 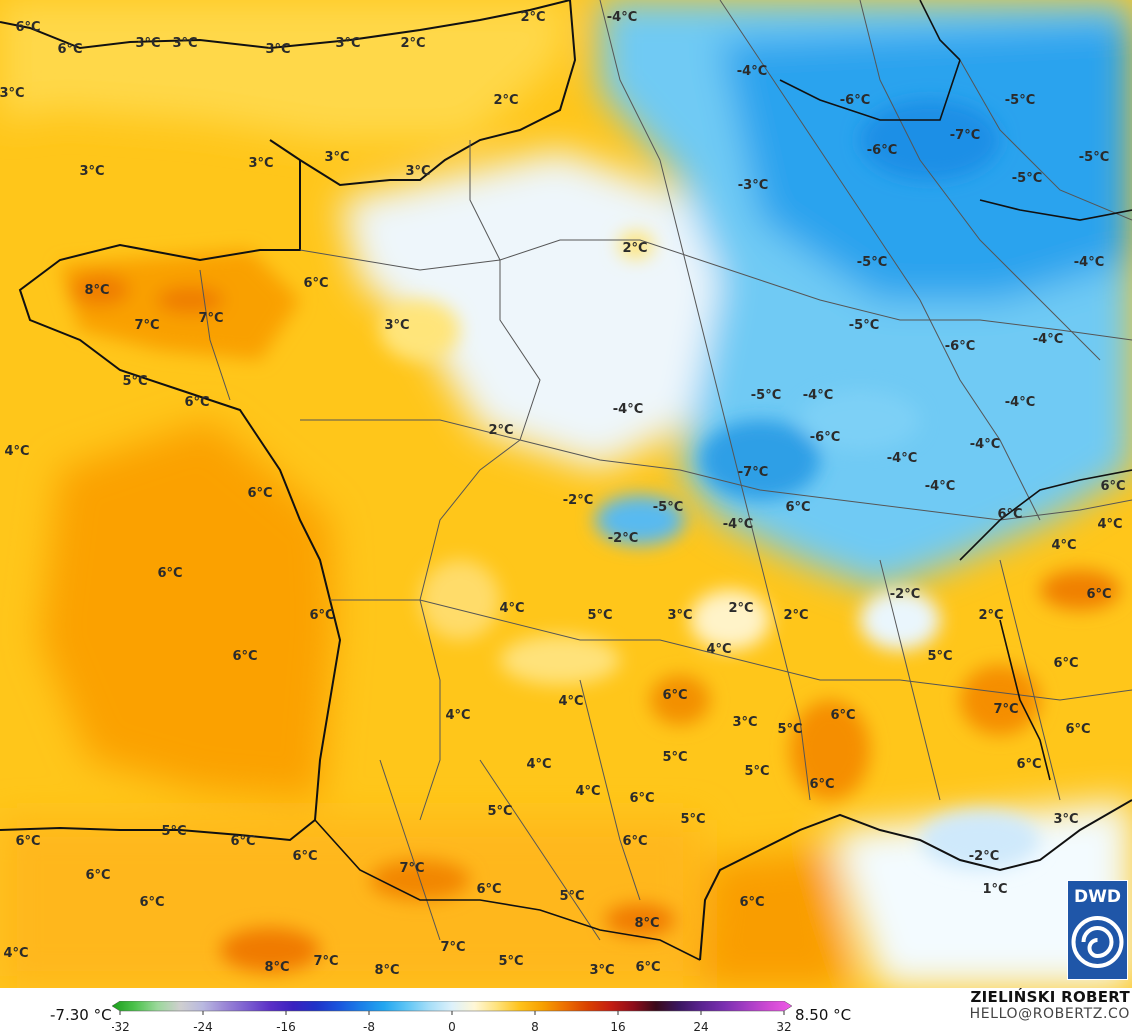 I want to click on colorbar-tick-label: -32, so click(x=121, y=1027).